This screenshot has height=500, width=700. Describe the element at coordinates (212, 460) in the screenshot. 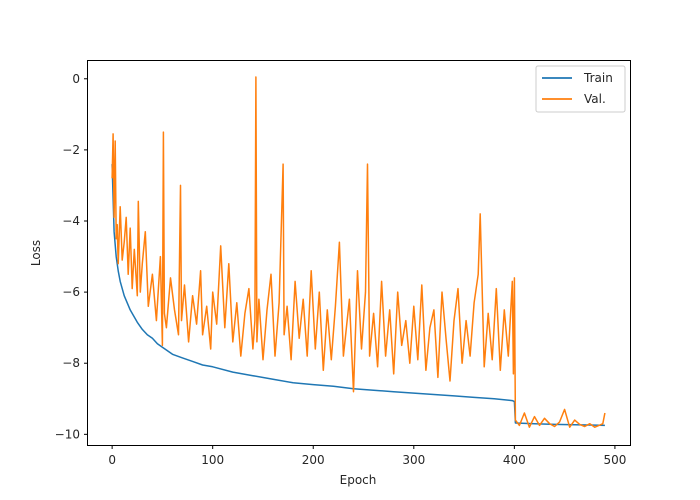

I see `x-tick-label: 100` at that location.